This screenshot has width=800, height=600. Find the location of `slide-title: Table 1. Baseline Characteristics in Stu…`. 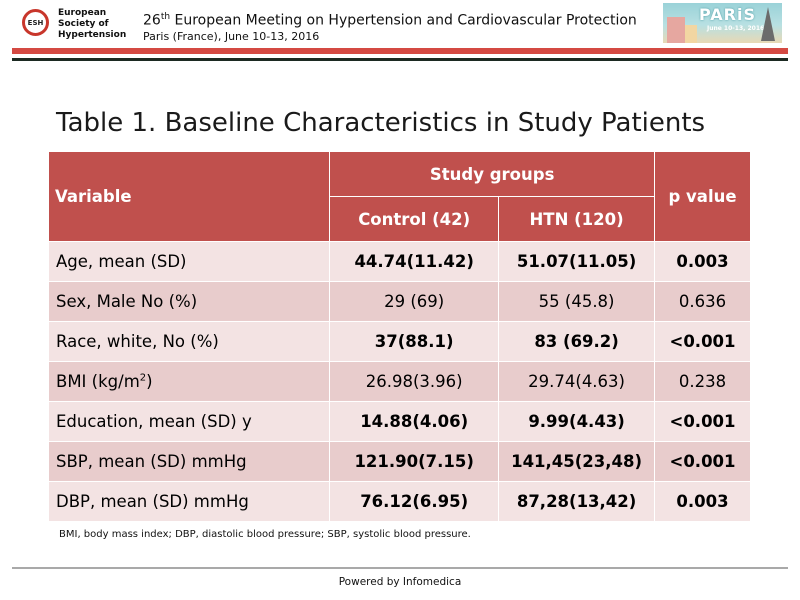

slide-title: Table 1. Baseline Characteristics in Stu… is located at coordinates (381, 123).